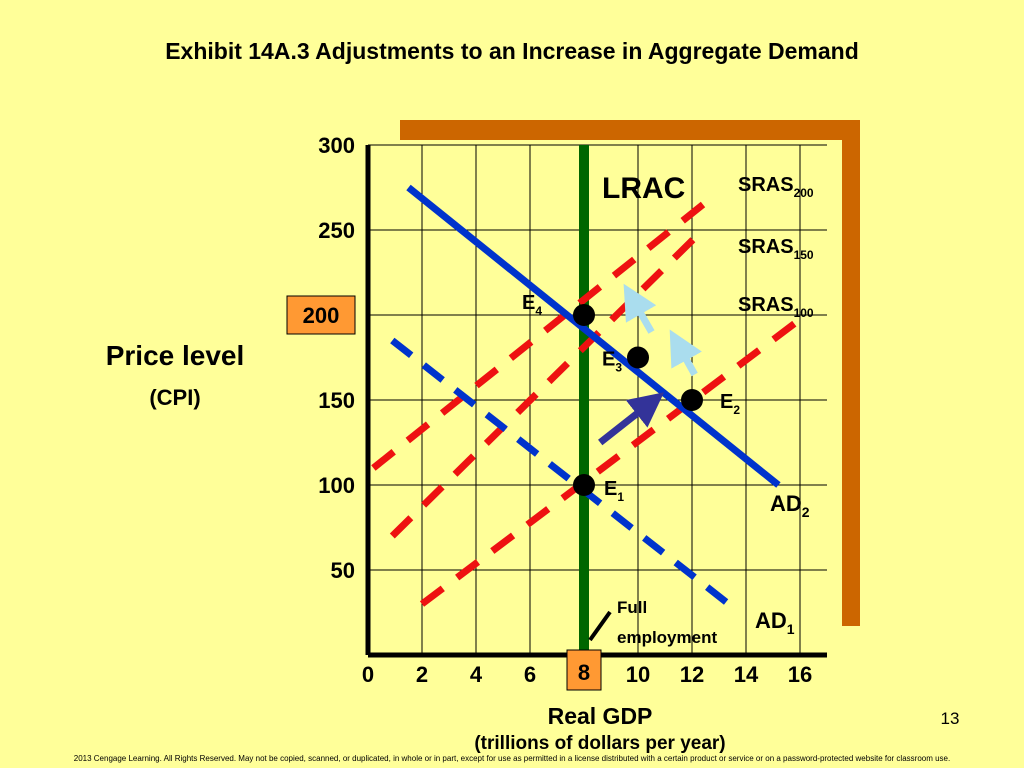 This screenshot has height=768, width=1024. Describe the element at coordinates (600, 626) in the screenshot. I see `annotation-pointer` at that location.